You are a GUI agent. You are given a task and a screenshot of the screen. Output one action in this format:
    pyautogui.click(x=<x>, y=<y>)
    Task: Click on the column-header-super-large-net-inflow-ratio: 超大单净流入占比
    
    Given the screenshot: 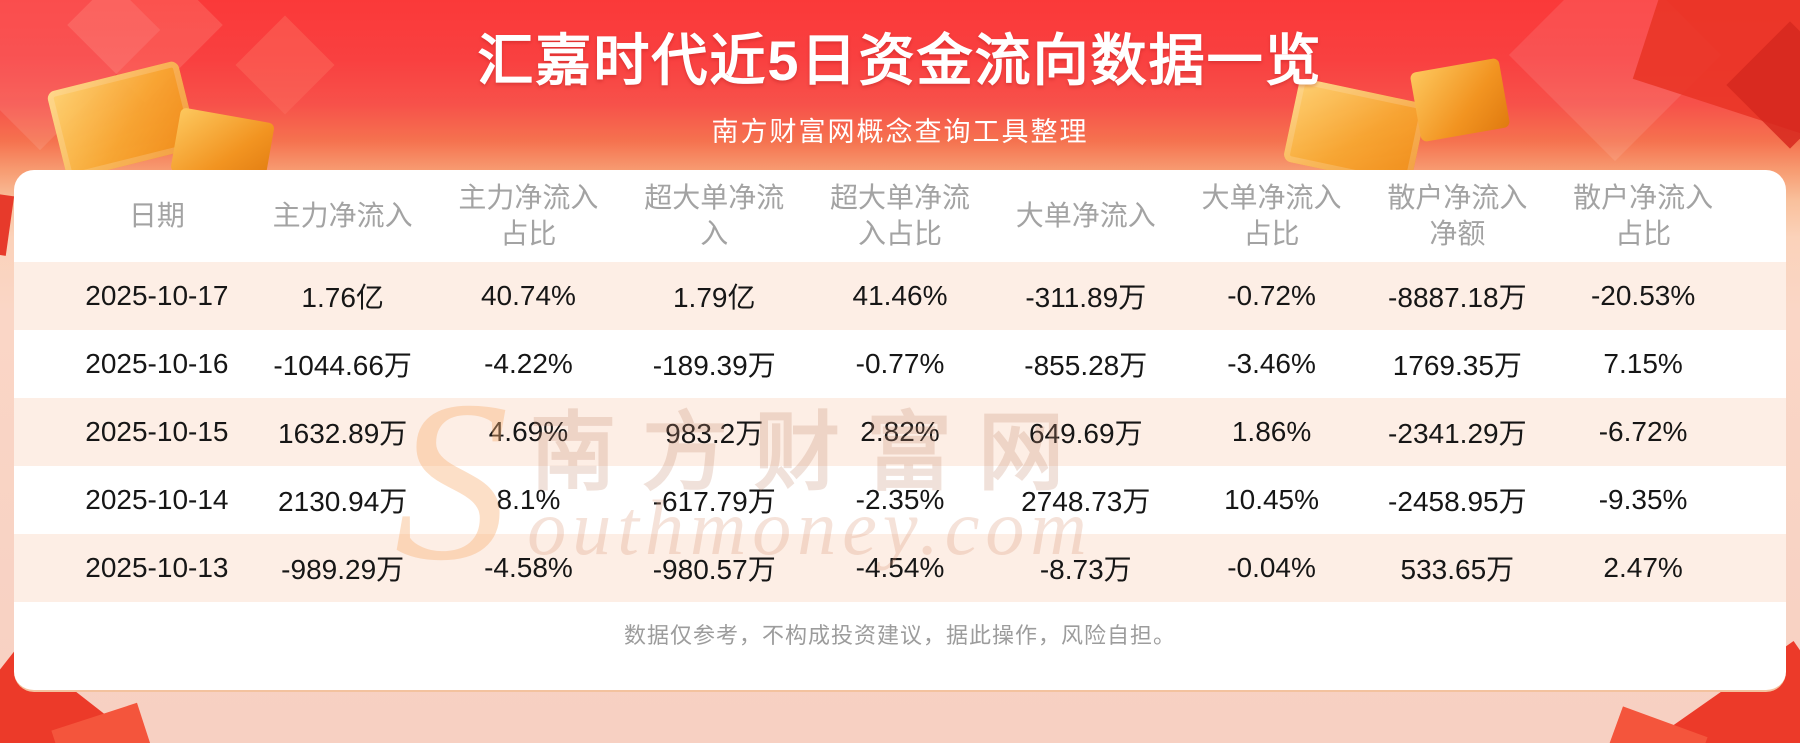 What is the action you would take?
    pyautogui.click(x=899, y=215)
    